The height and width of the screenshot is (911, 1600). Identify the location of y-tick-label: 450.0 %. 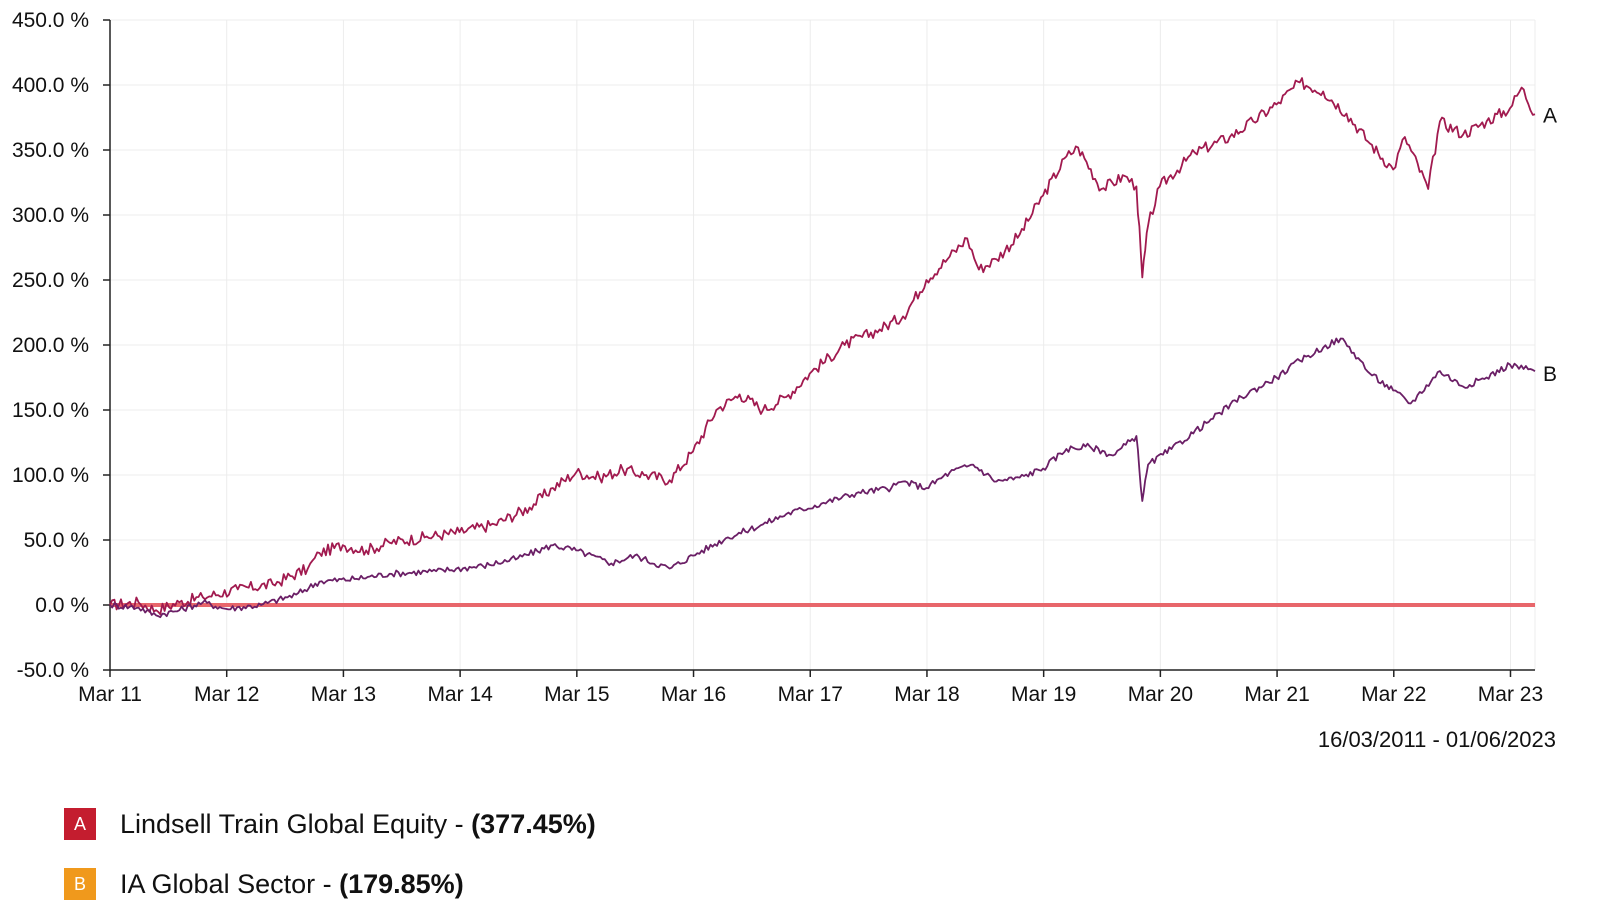
(50, 20).